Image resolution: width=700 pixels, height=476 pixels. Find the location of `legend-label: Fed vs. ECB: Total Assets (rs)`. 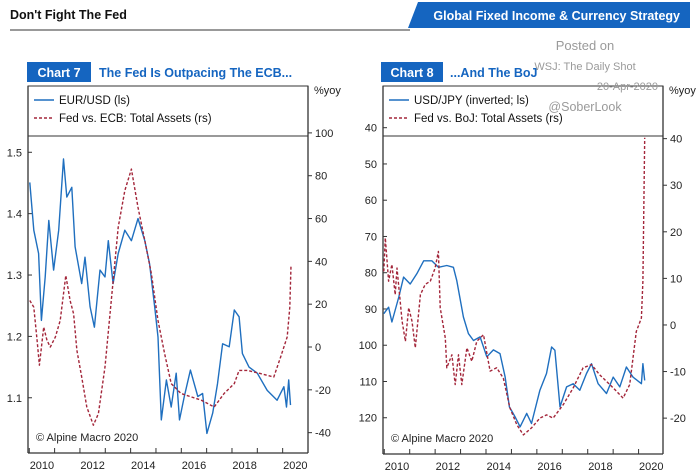

legend-label: Fed vs. ECB: Total Assets (rs) is located at coordinates (135, 119).